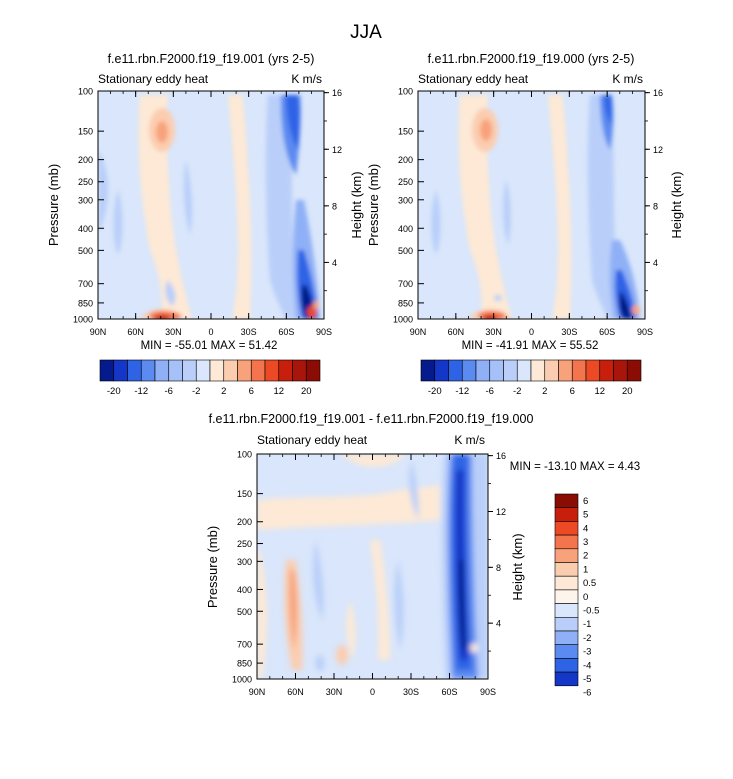 The width and height of the screenshot is (733, 779). I want to click on panel-2-y-right-tick-label: 8, so click(655, 206).